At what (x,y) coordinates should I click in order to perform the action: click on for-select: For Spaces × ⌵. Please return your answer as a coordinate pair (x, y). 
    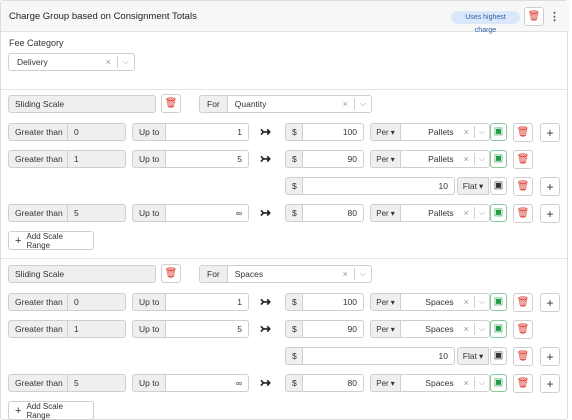
    Looking at the image, I should click on (285, 274).